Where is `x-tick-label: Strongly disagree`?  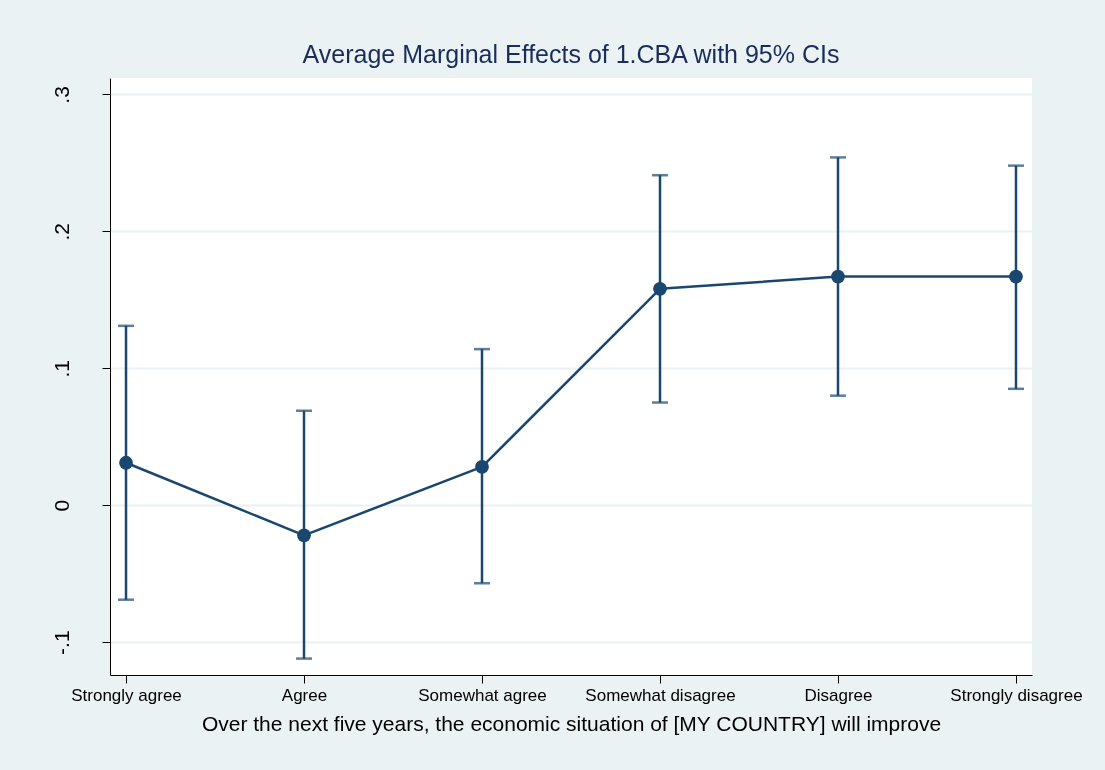
x-tick-label: Strongly disagree is located at coordinates (1016, 695).